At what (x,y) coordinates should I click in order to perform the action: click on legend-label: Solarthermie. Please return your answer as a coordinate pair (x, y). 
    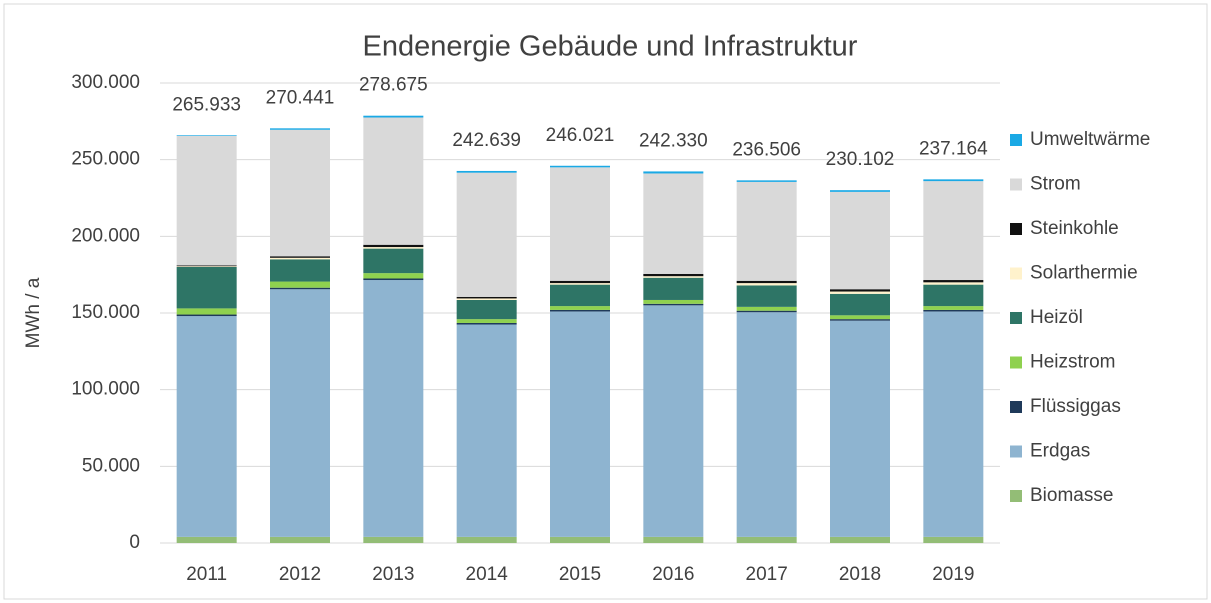
    Looking at the image, I should click on (1084, 273).